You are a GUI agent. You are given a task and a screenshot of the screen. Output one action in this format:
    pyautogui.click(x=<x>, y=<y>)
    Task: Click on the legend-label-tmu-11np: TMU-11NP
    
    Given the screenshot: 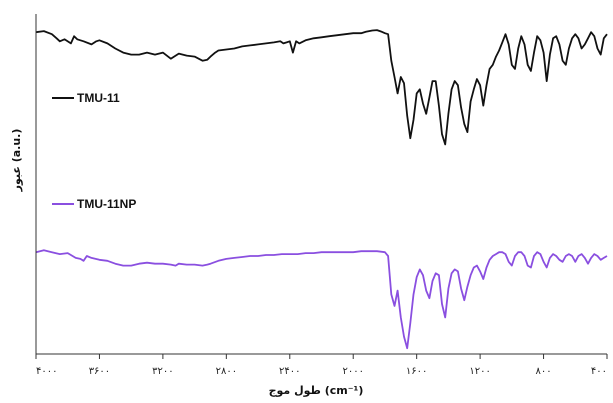 What is the action you would take?
    pyautogui.click(x=106, y=204)
    